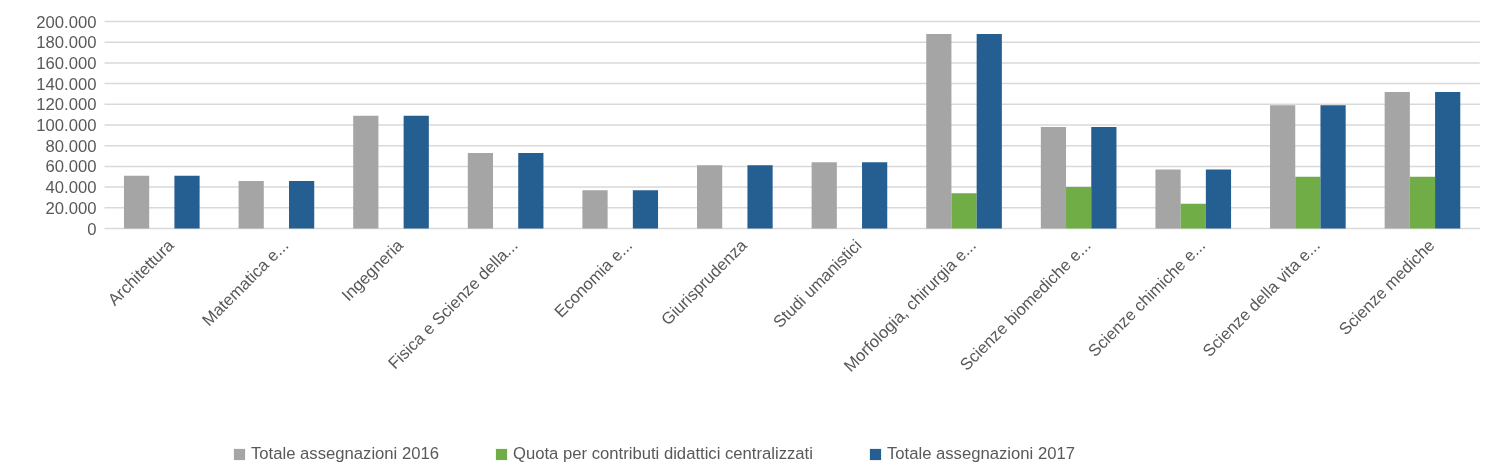 This screenshot has height=471, width=1489. What do you see at coordinates (71, 208) in the screenshot?
I see `y-tick-label: 20.000` at bounding box center [71, 208].